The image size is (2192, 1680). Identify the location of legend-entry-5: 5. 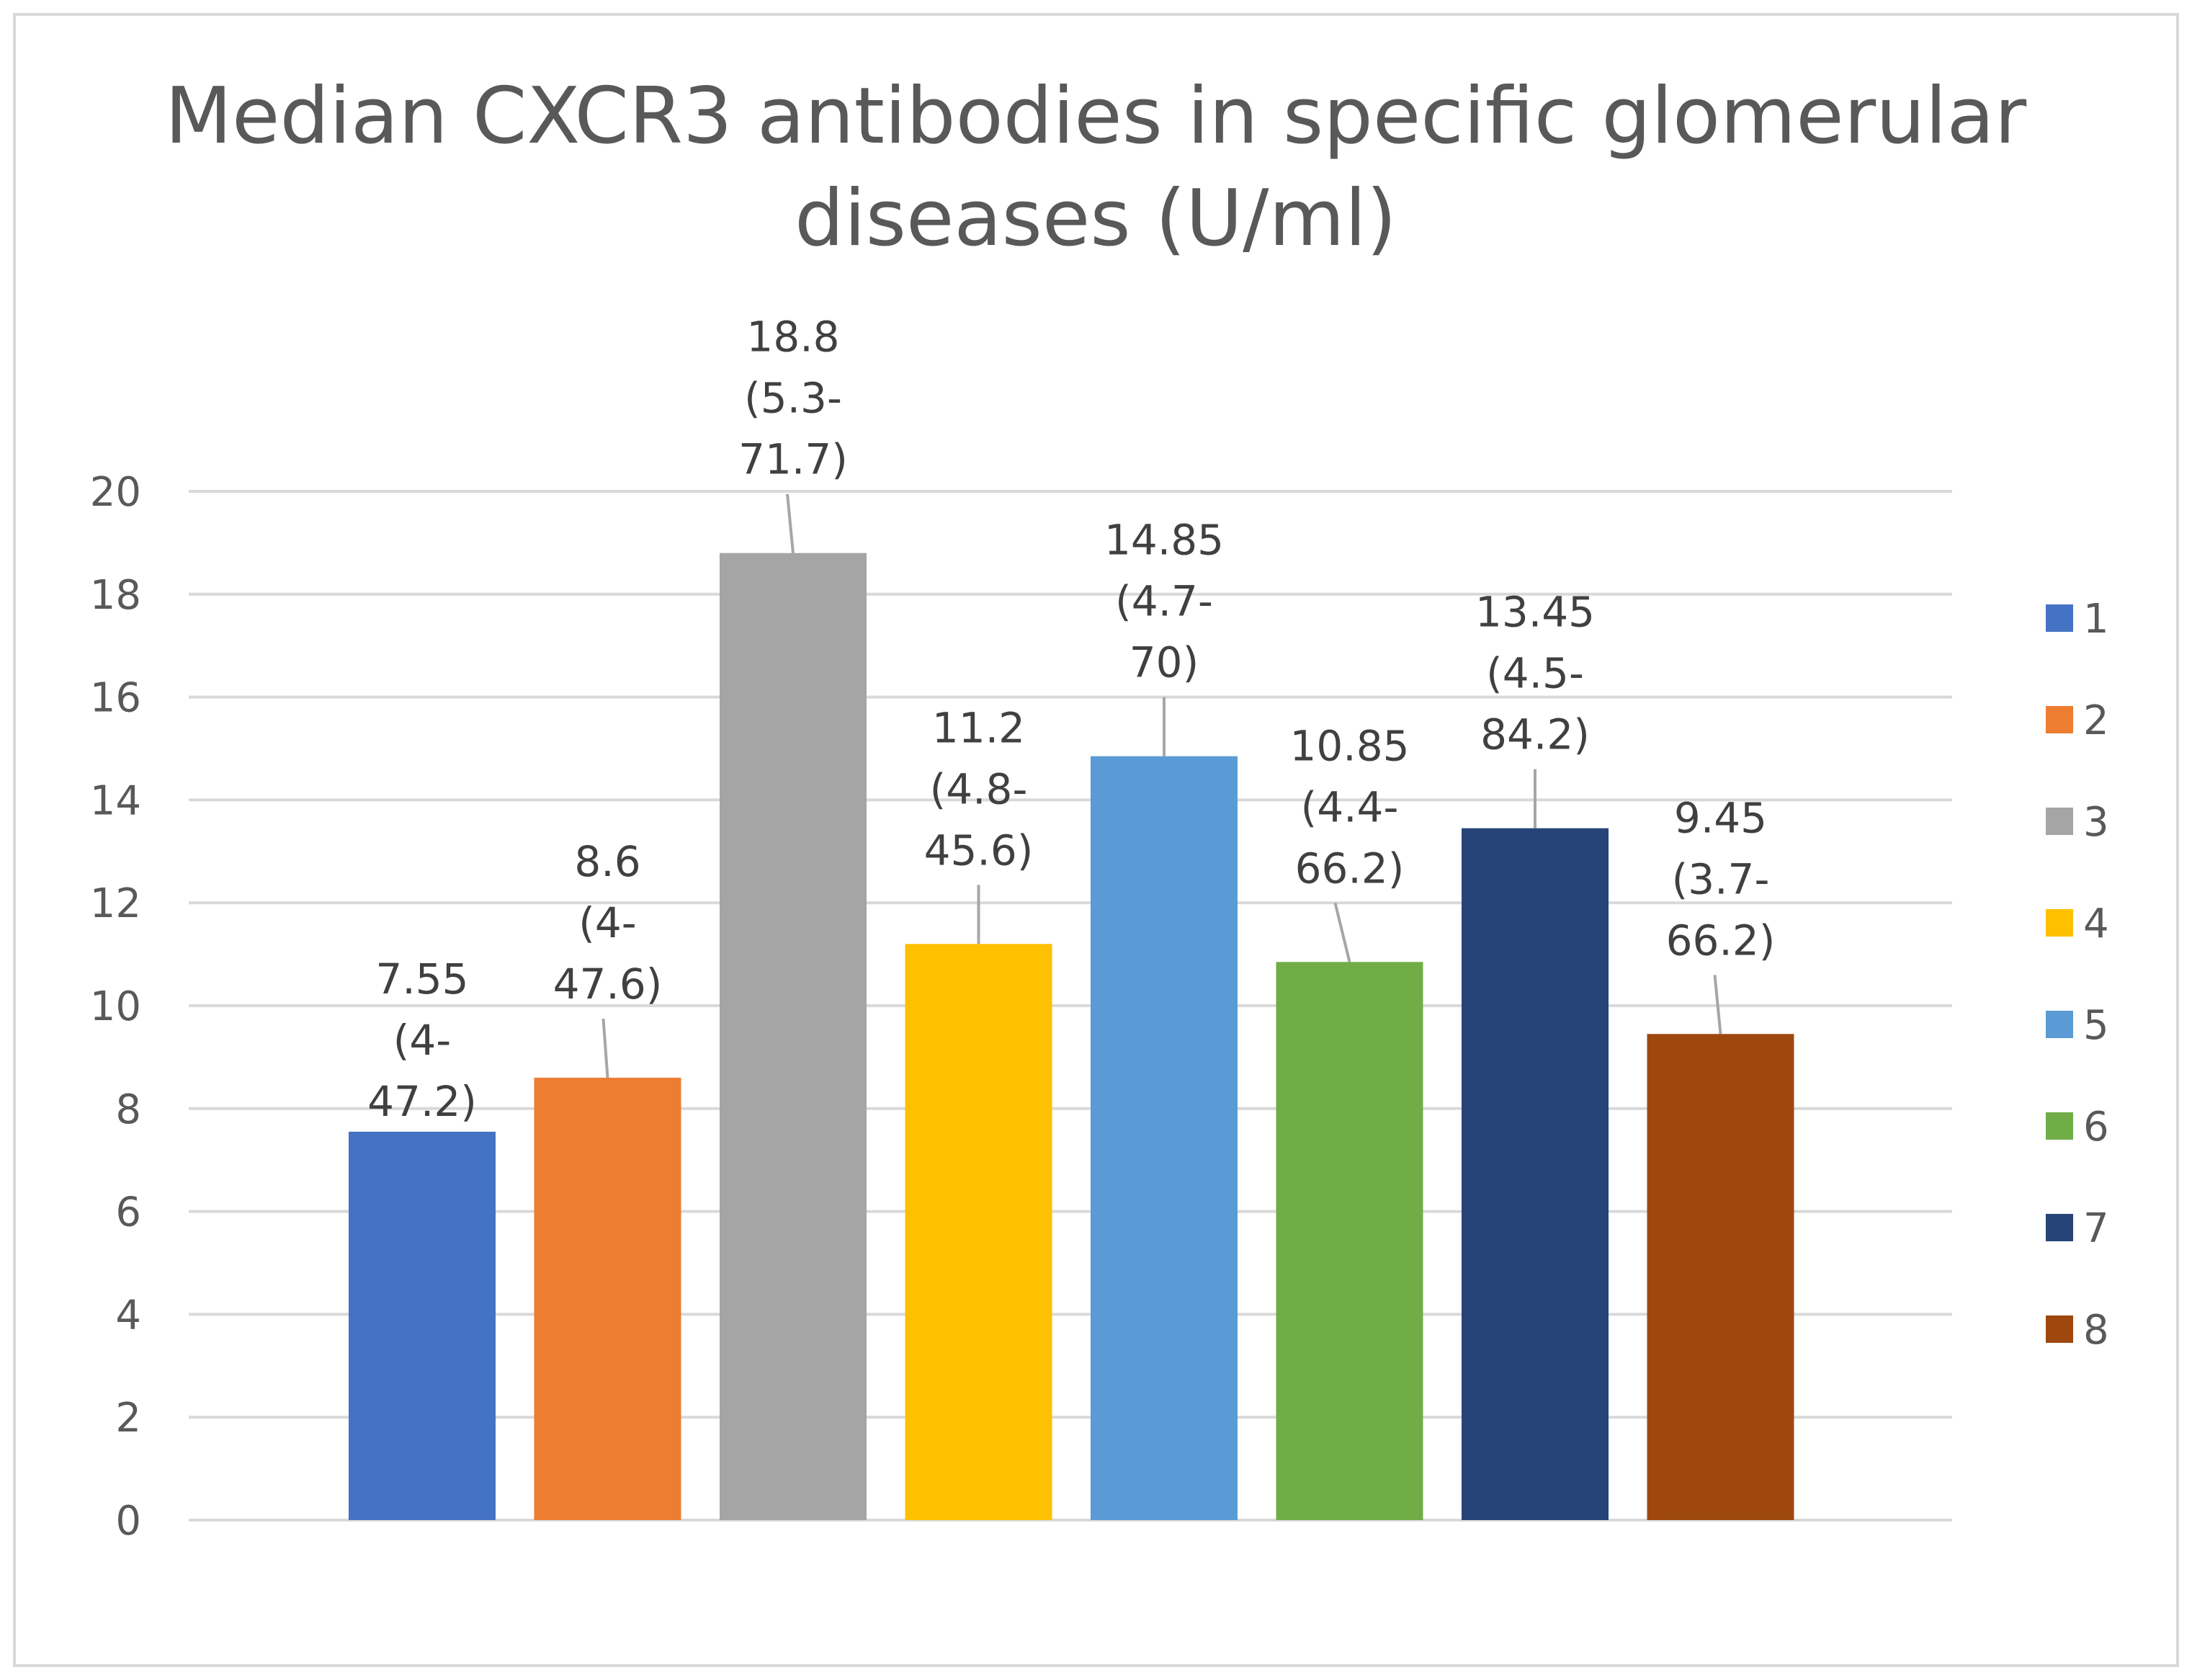
(2077, 1025).